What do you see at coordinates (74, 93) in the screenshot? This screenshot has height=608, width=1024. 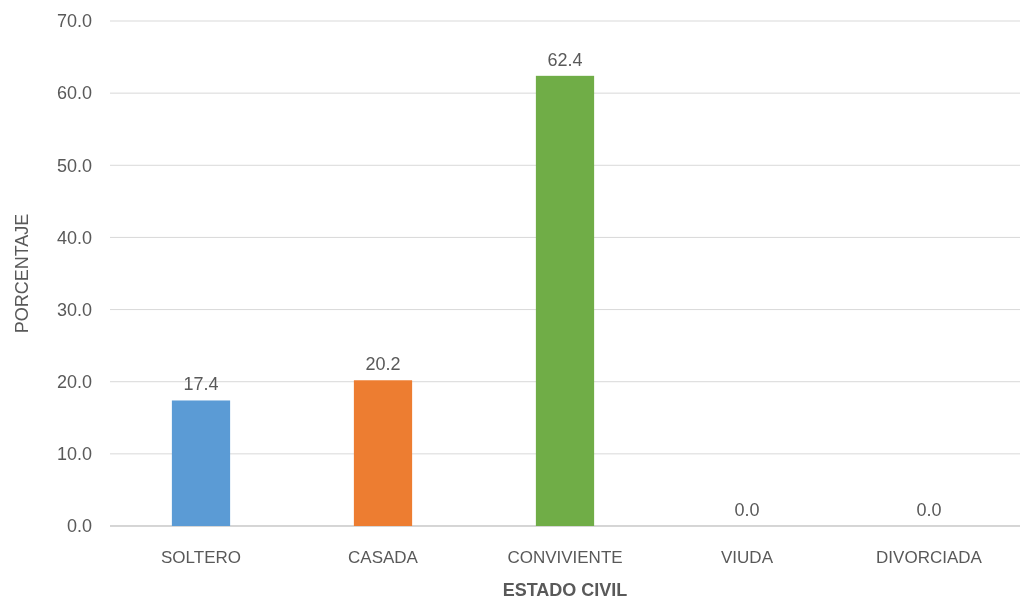 I see `y-tick-label: 60.0` at bounding box center [74, 93].